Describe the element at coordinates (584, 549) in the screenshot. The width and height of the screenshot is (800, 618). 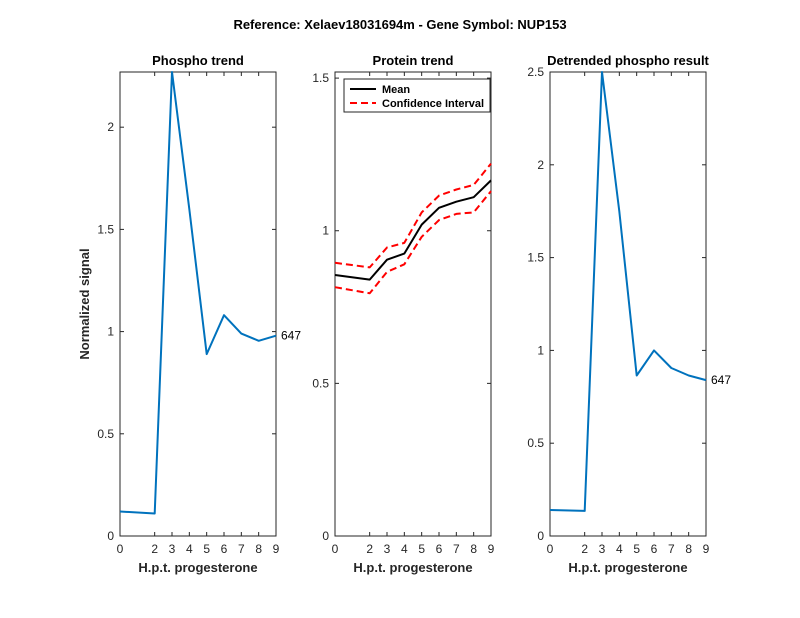
I see `panel-3-xtick-label: 2` at that location.